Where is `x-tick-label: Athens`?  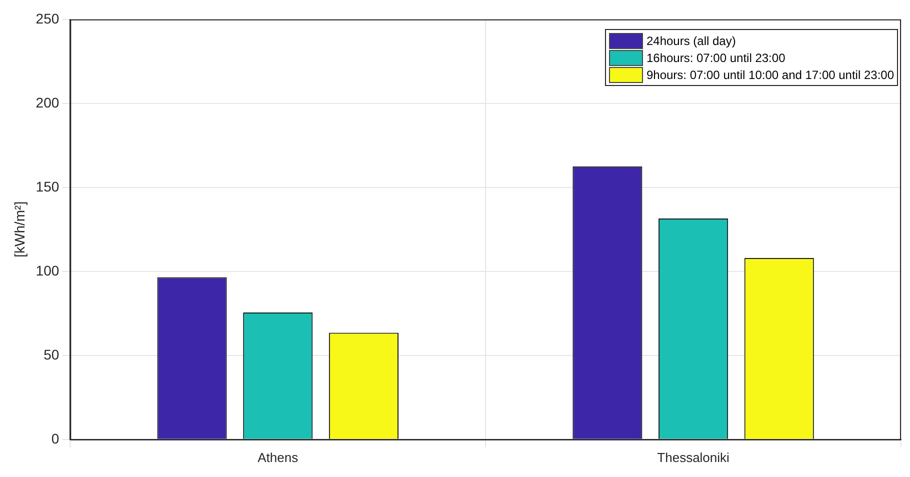 x-tick-label: Athens is located at coordinates (278, 457).